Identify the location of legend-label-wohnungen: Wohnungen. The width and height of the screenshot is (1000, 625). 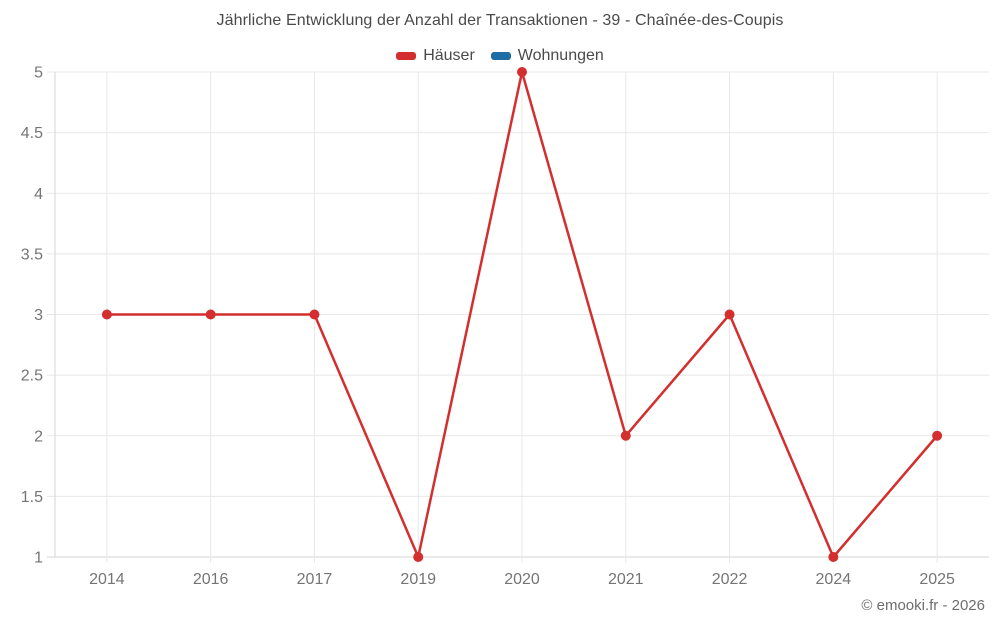
(560, 55).